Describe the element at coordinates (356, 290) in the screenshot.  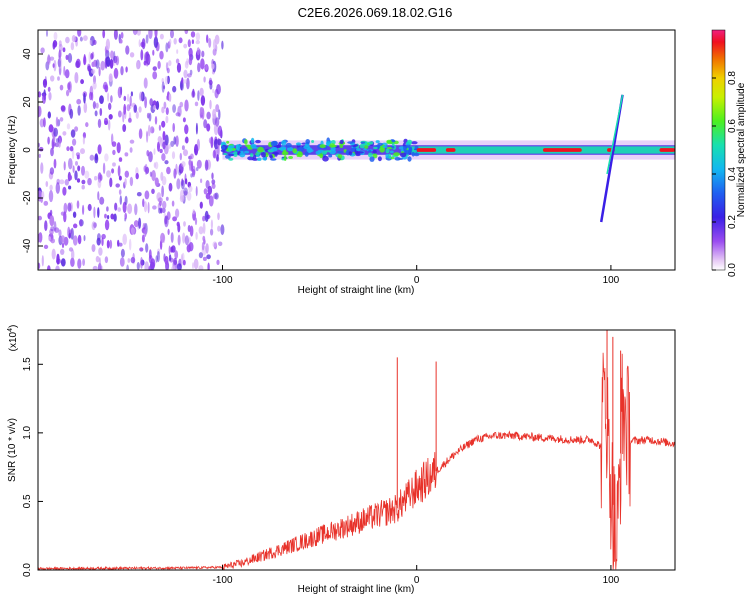
I see `spectrogram-xlabel: Height of straight line (km)` at that location.